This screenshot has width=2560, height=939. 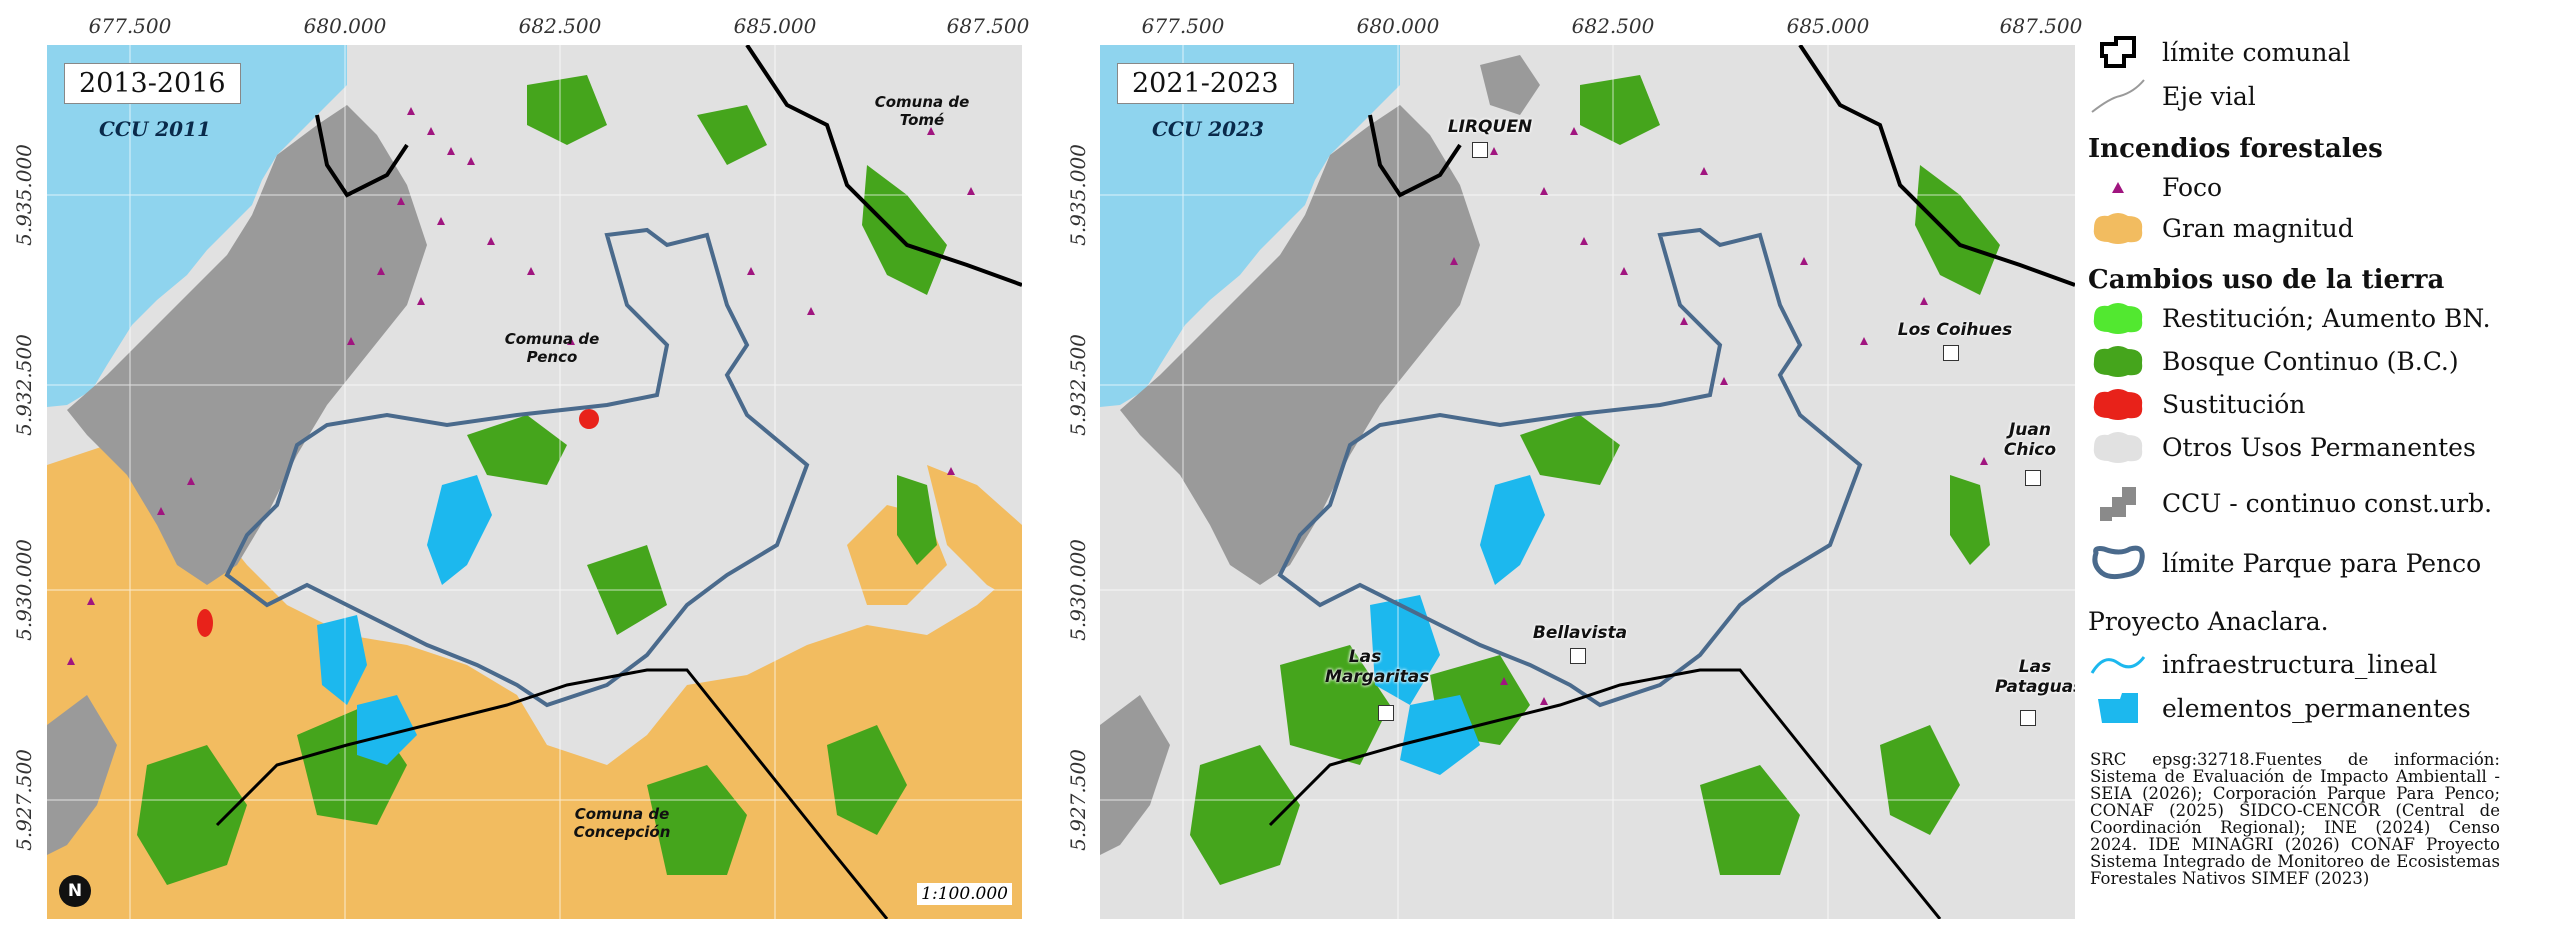 I want to click on legend-heading-cambios: Cambios uso de la tierra, so click(x=2266, y=280).